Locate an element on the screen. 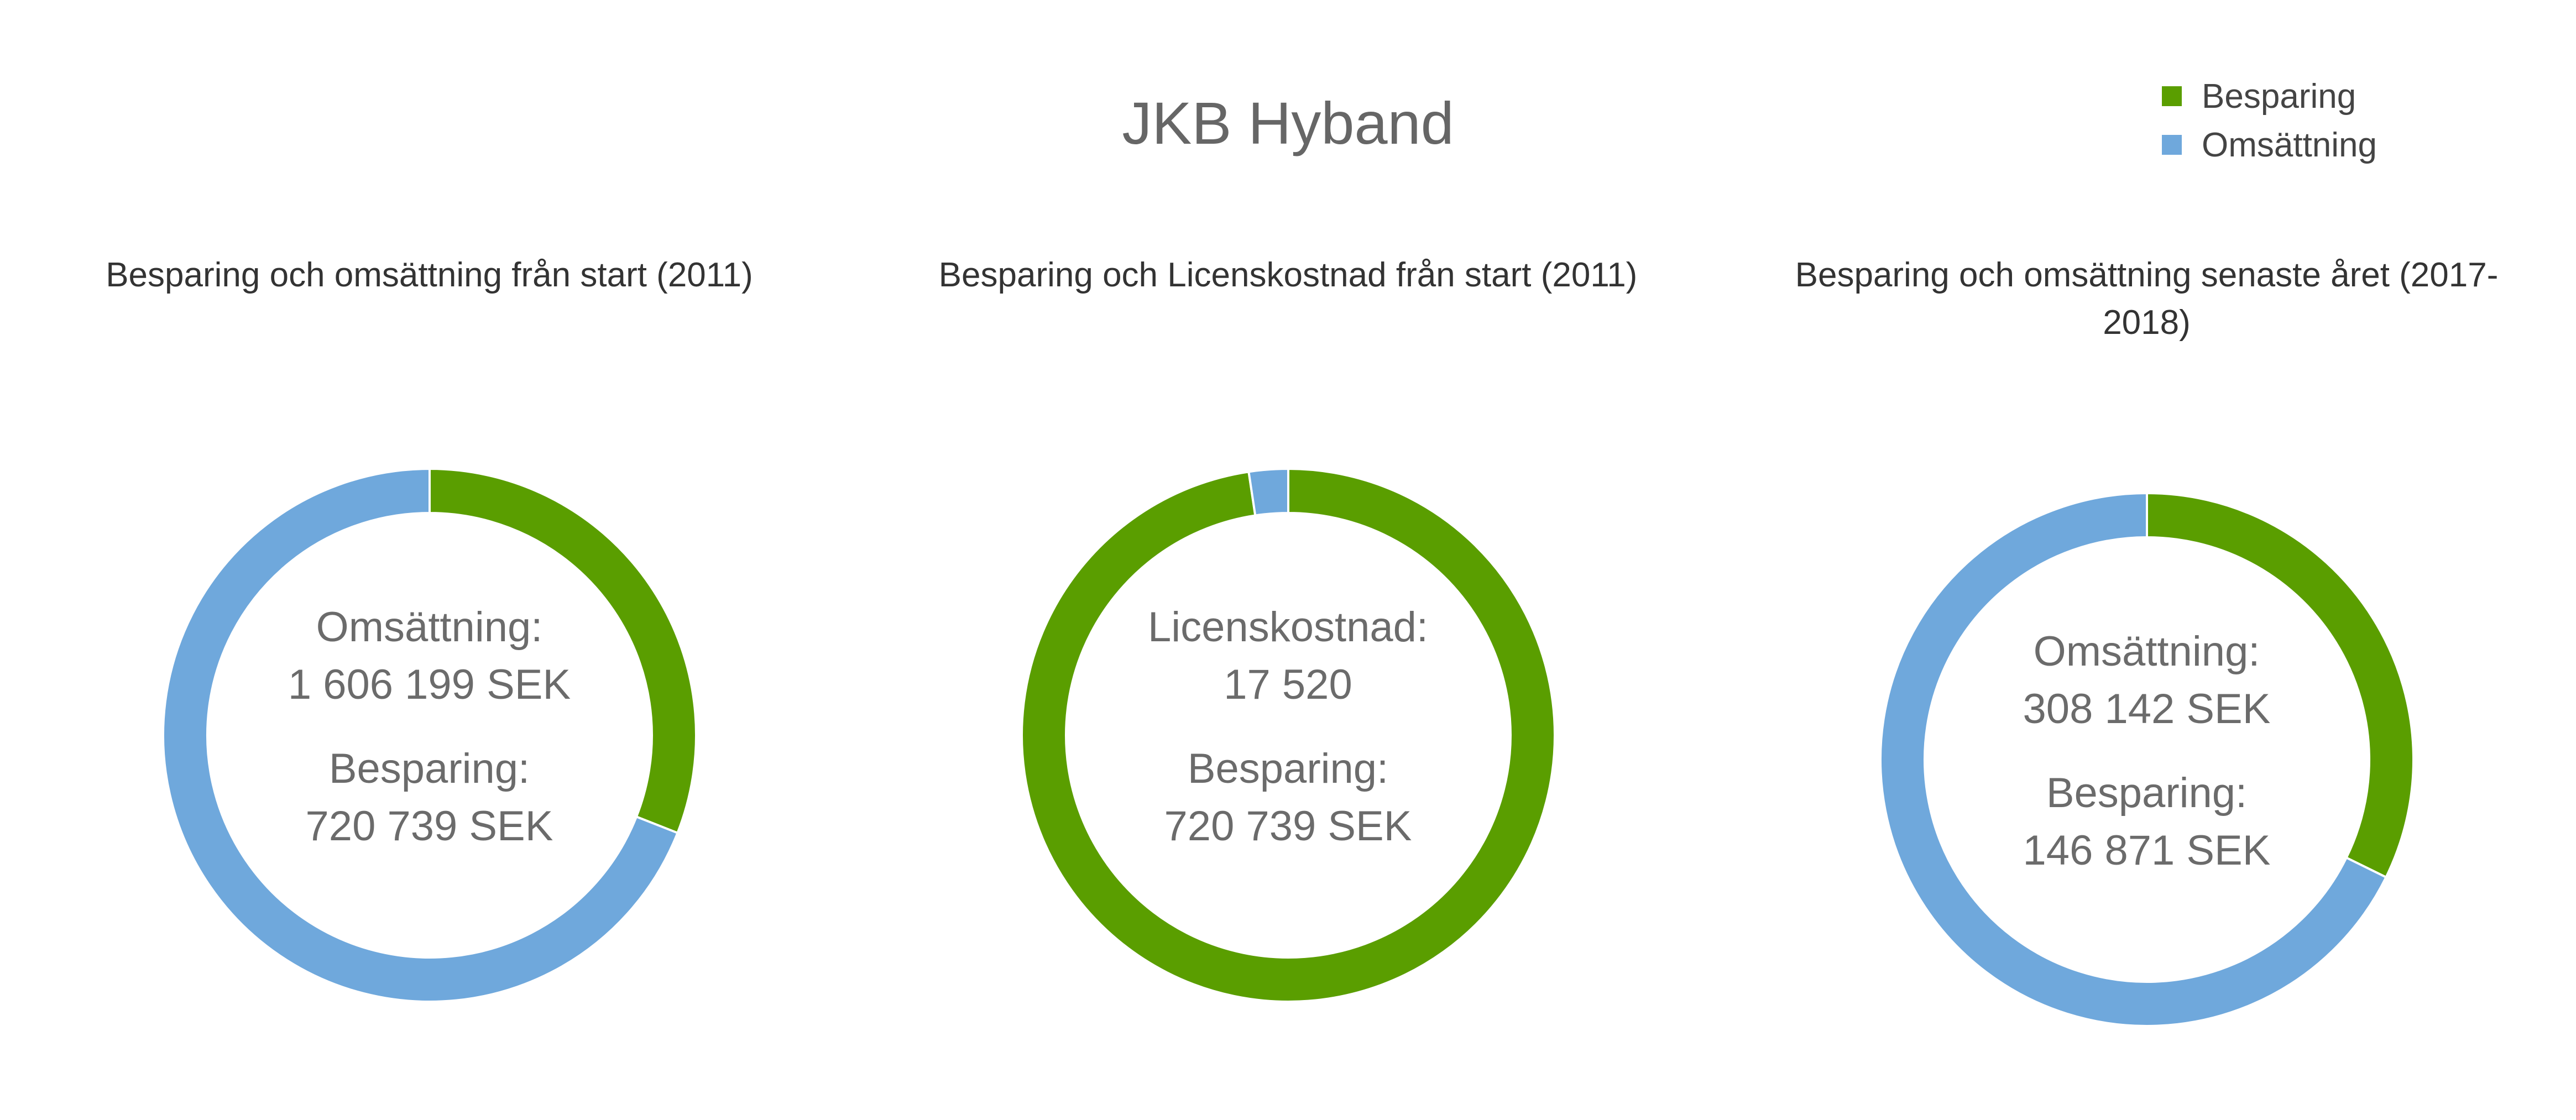 This screenshot has height=1120, width=2576. legend-item-omsattning: Omsättning is located at coordinates (2269, 145).